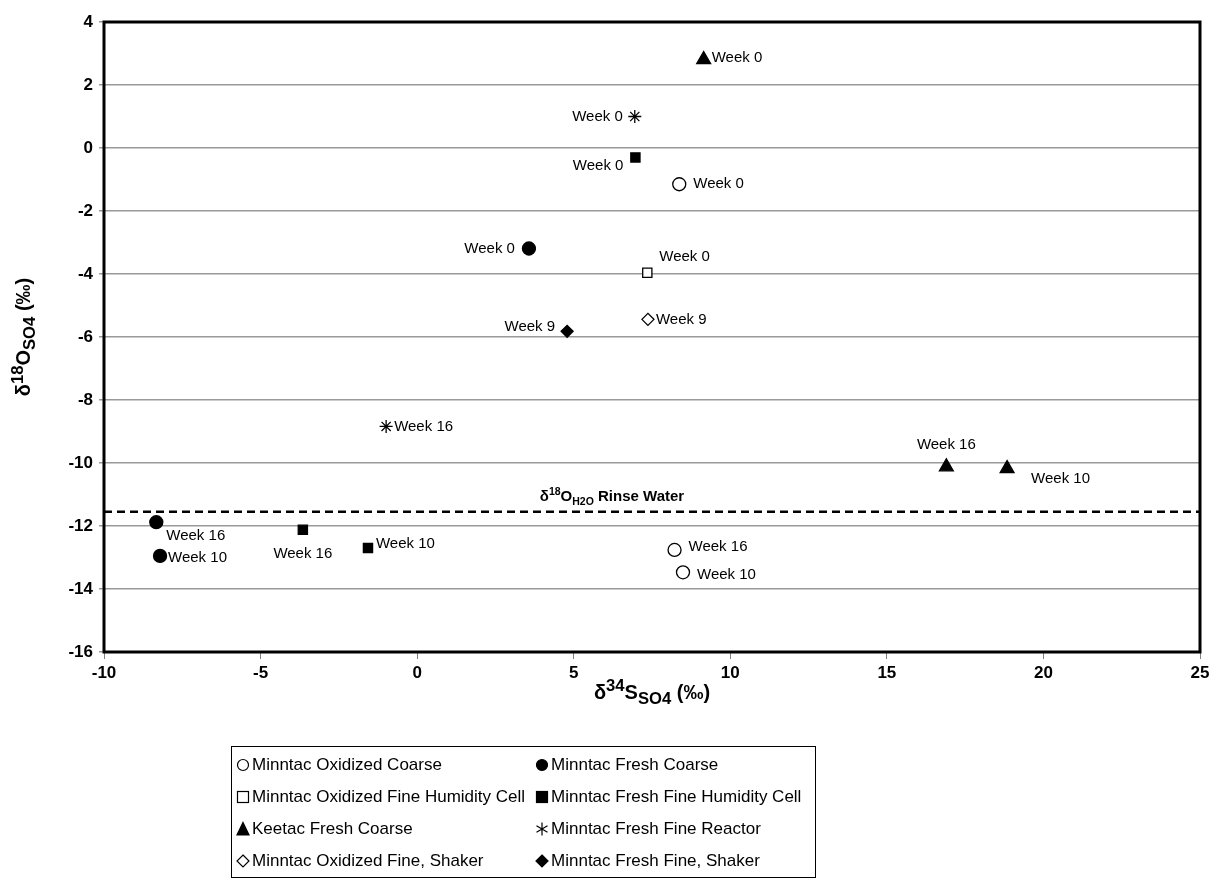 The image size is (1217, 888). What do you see at coordinates (80, 462) in the screenshot?
I see `y-tick-label: -10` at bounding box center [80, 462].